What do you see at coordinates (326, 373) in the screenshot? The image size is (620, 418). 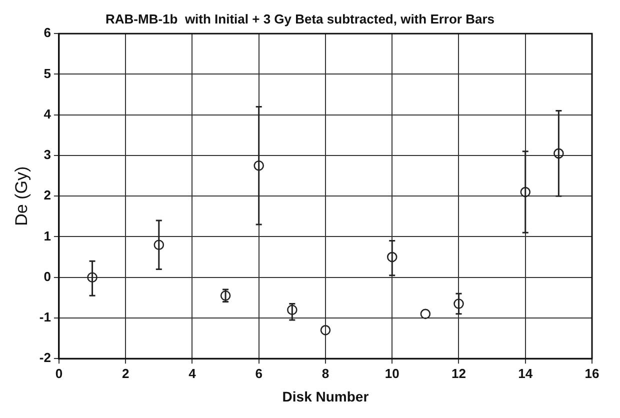 I see `x-tick-label: 8` at bounding box center [326, 373].